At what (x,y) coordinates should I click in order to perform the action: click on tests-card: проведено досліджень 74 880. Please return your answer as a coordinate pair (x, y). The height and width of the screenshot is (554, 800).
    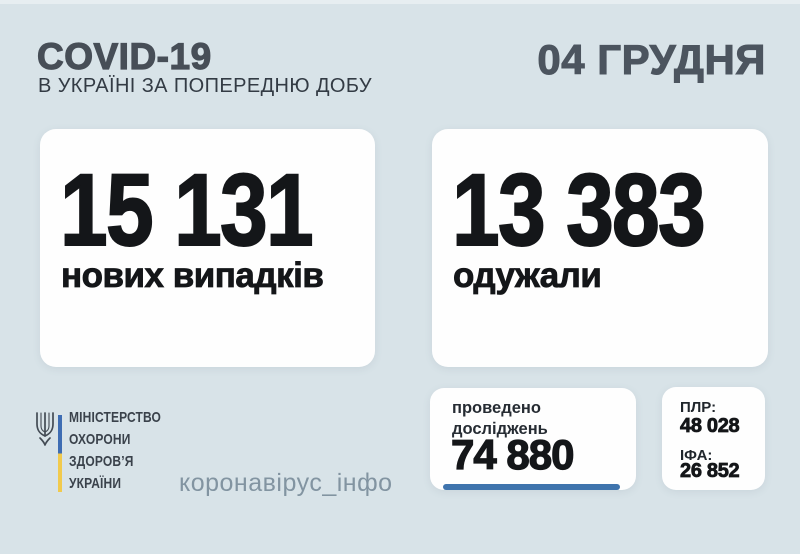
    Looking at the image, I should click on (533, 439).